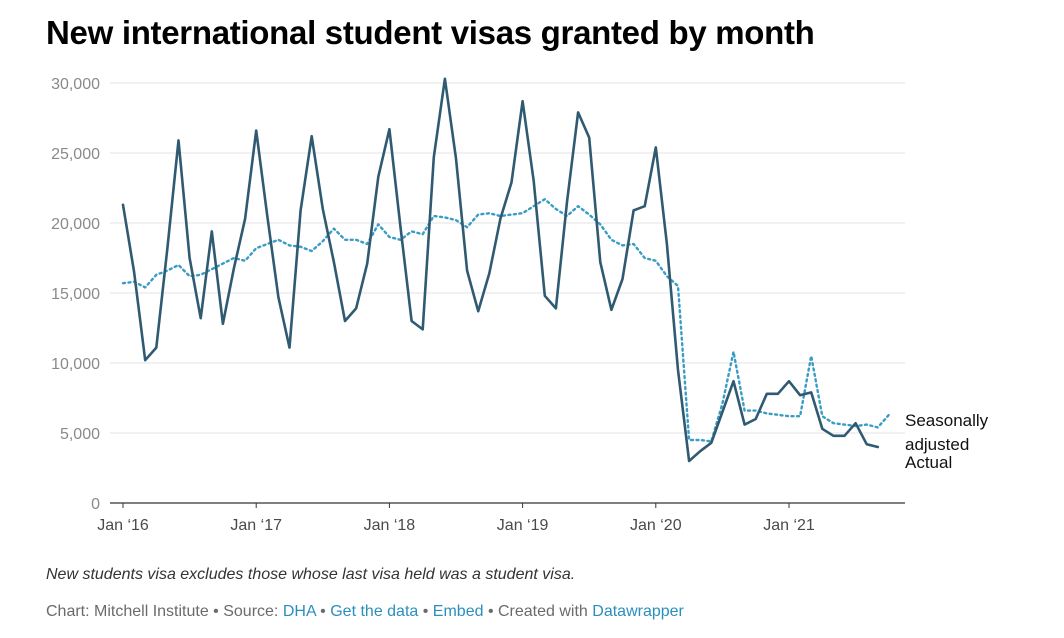  What do you see at coordinates (80, 434) in the screenshot?
I see `y-tick-label: 5,000` at bounding box center [80, 434].